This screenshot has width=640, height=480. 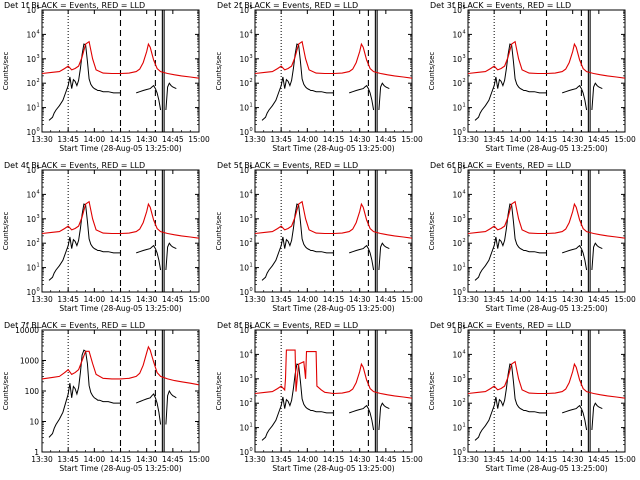 What do you see at coordinates (500, 5) in the screenshot?
I see `panel-title: Det 3f BLACK = Events, RED = LLD` at bounding box center [500, 5].